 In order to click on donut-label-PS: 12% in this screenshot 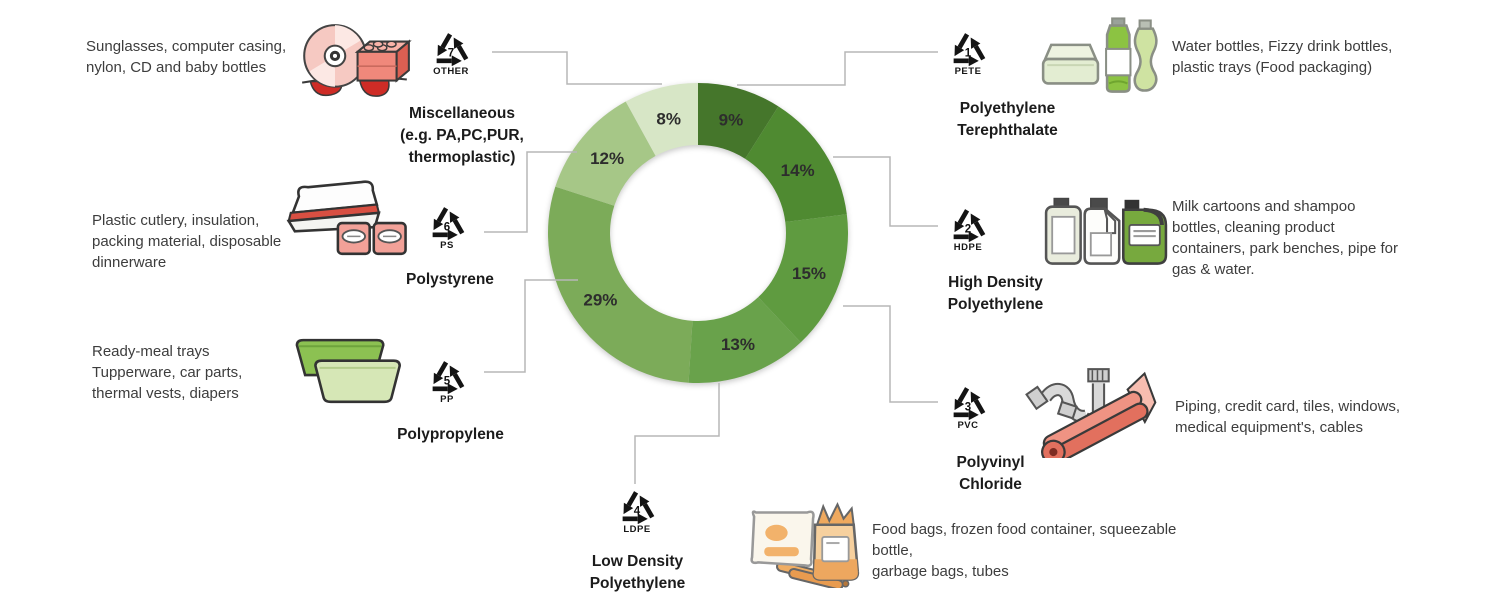, I will do `click(607, 158)`.